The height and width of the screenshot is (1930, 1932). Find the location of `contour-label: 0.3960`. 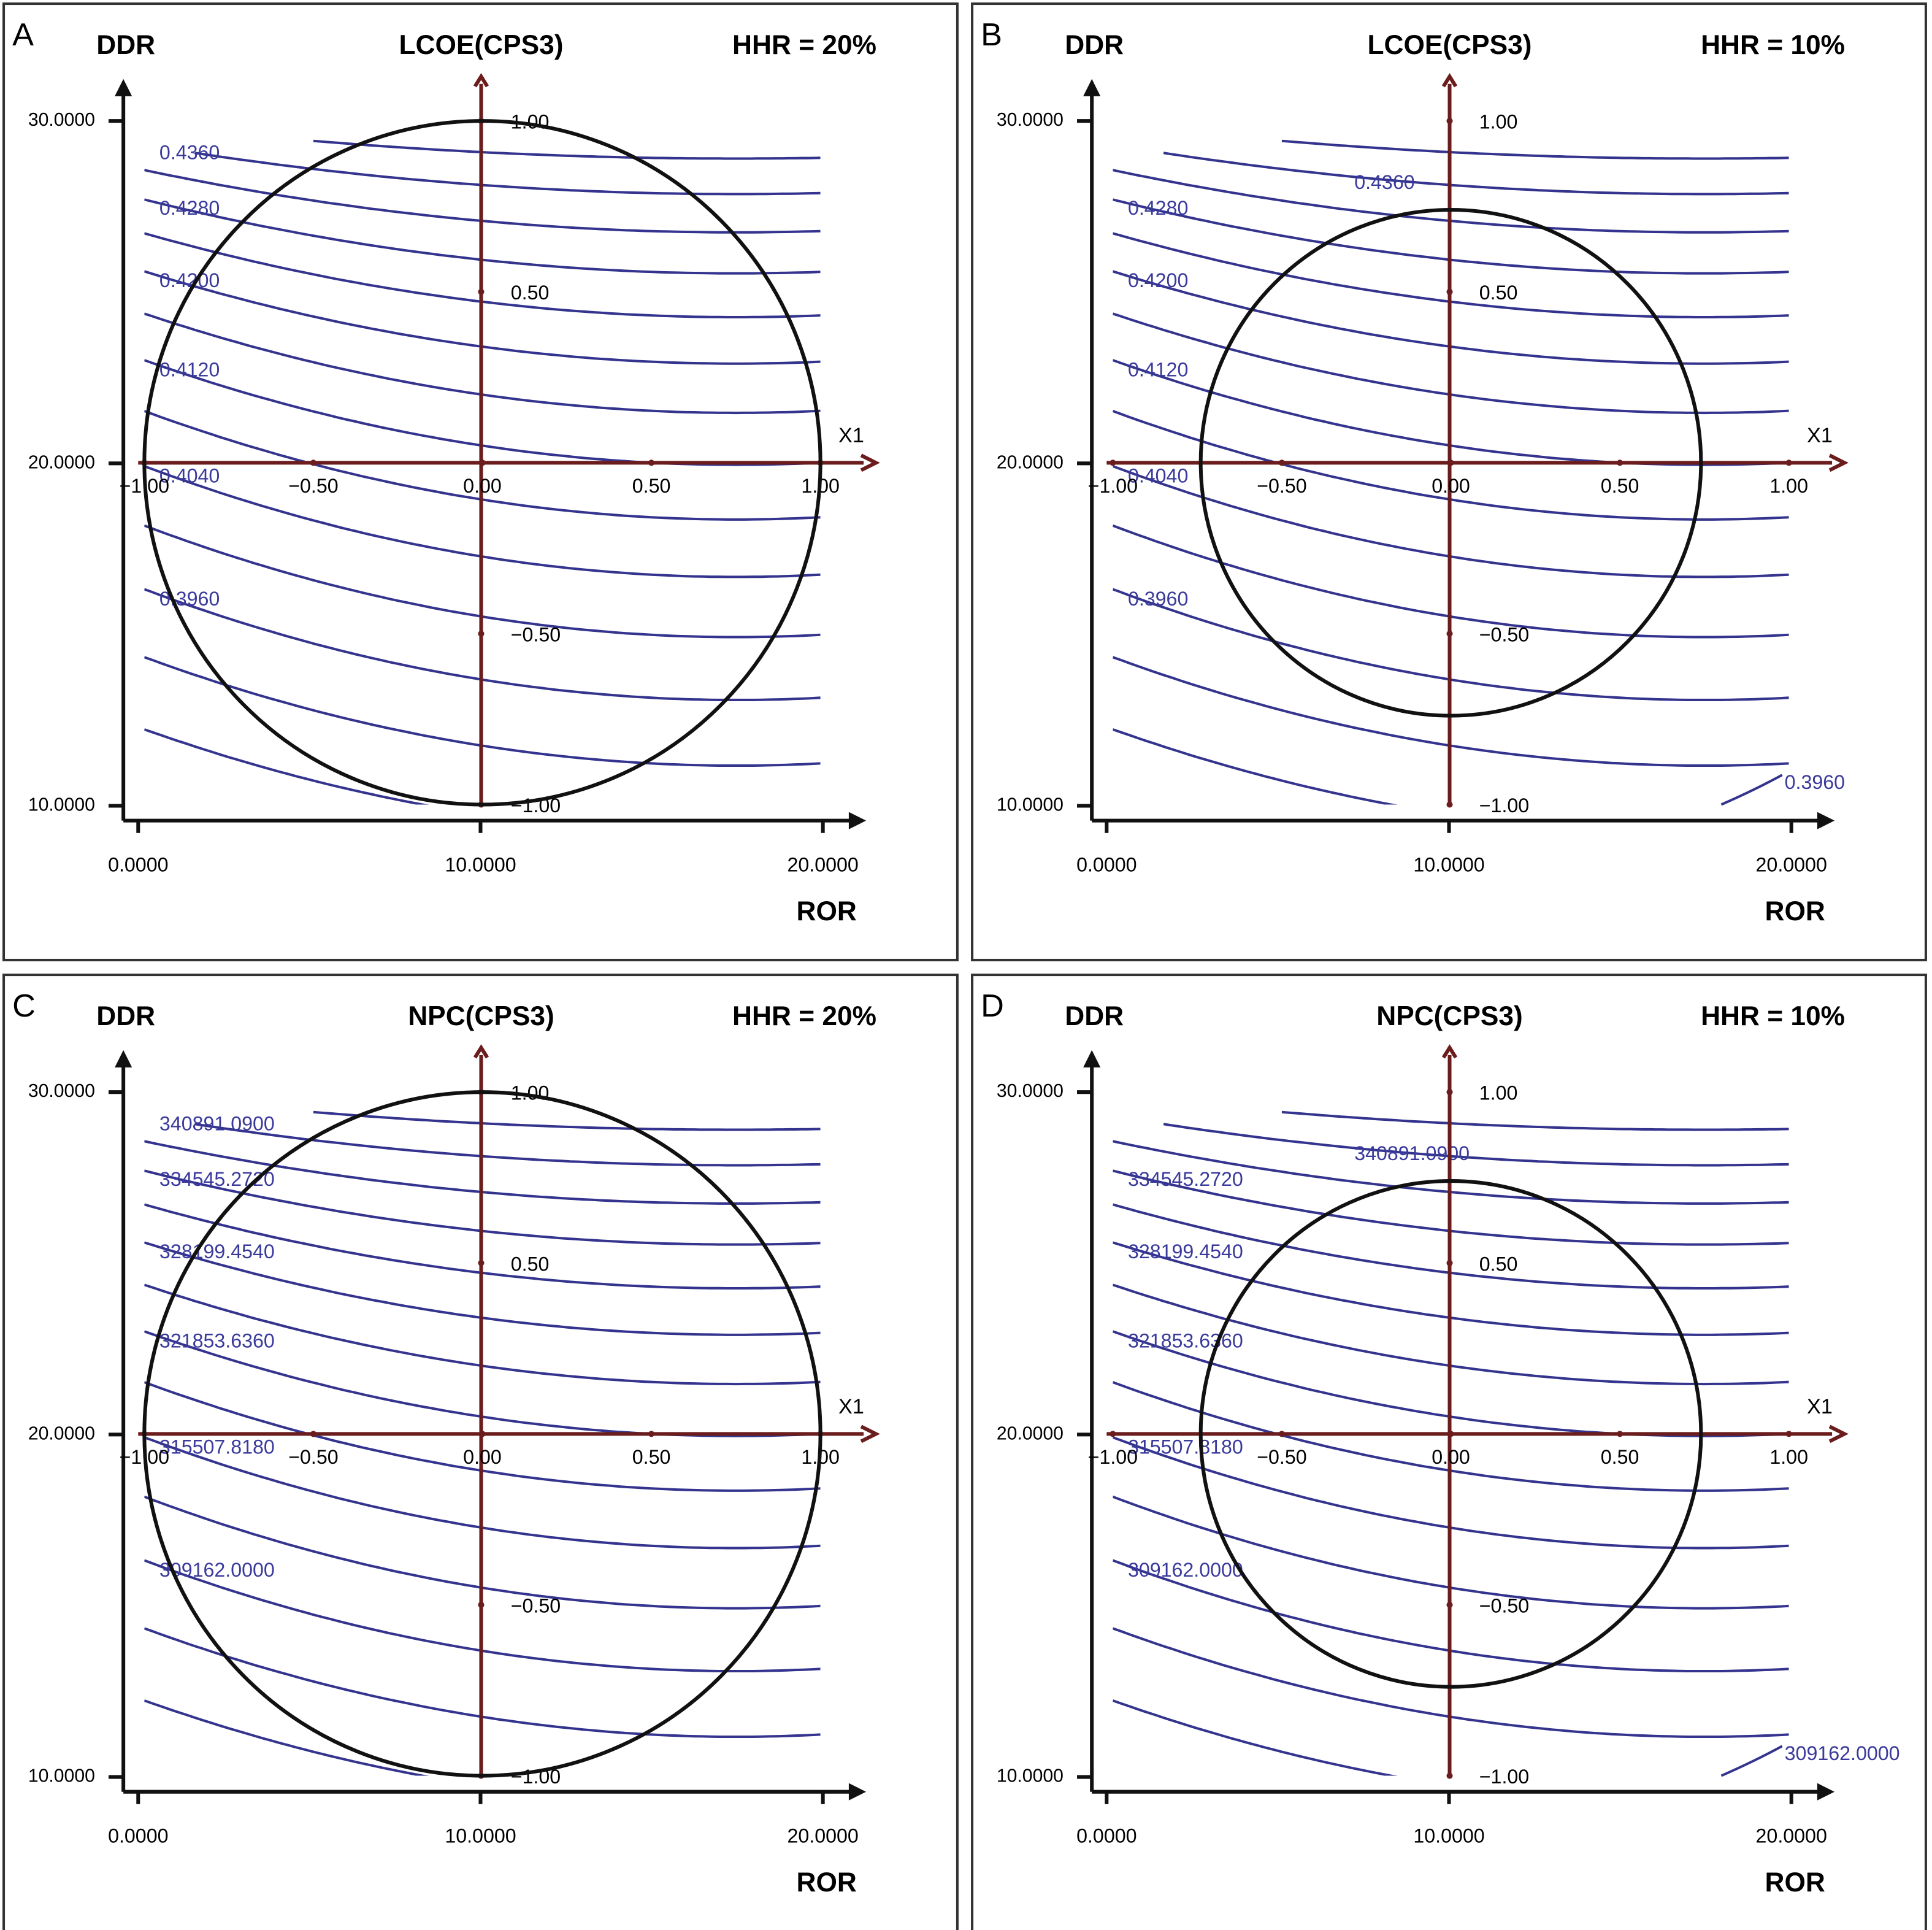

contour-label: 0.3960 is located at coordinates (1158, 599).